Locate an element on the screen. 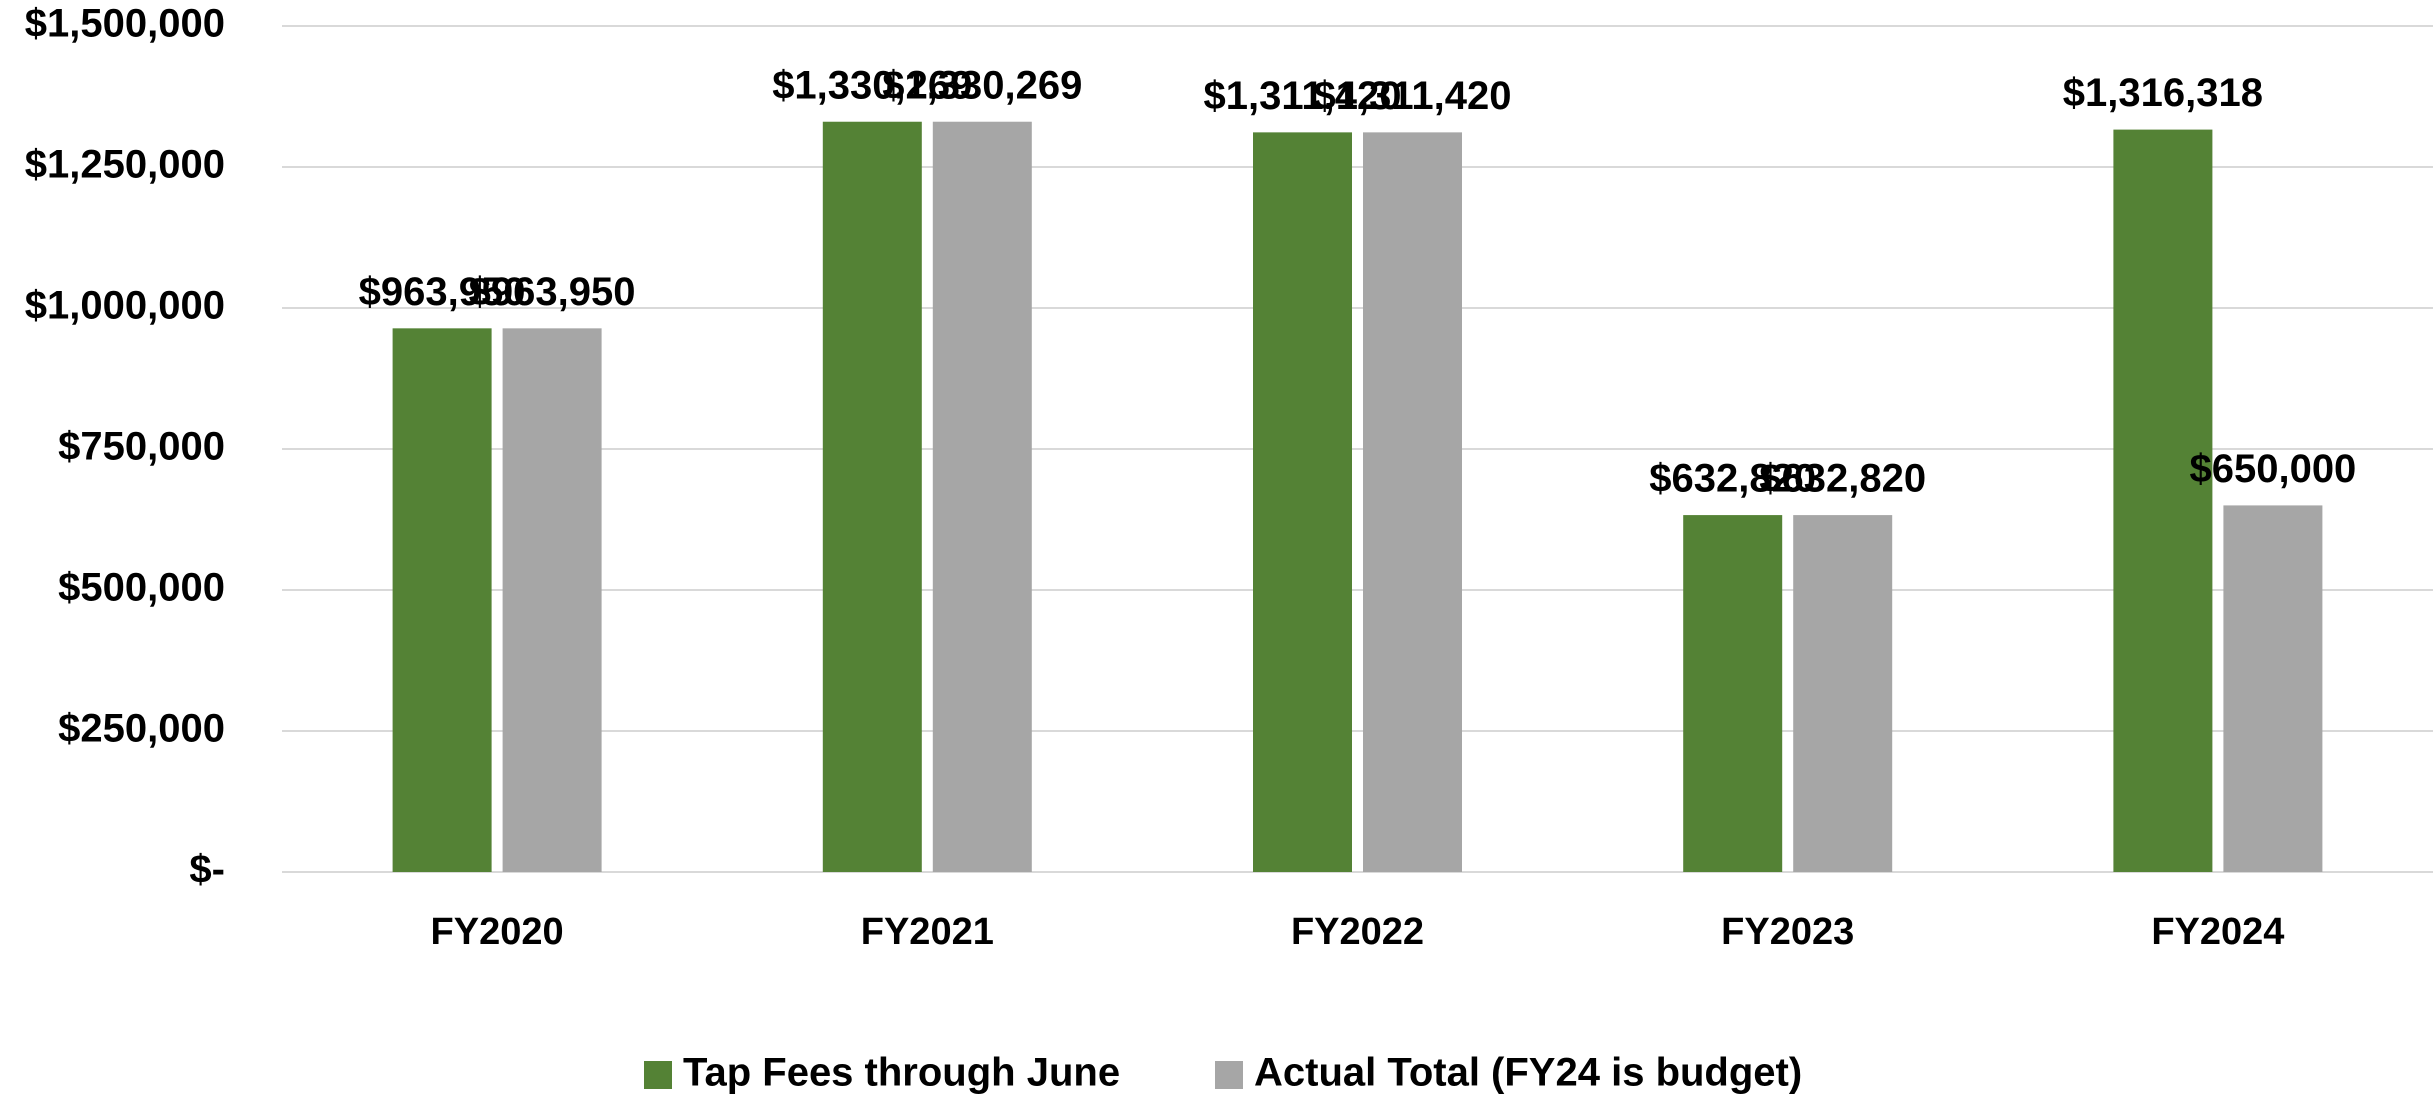  legend-label: Actual Total (FY24 is budget) is located at coordinates (1528, 1073).